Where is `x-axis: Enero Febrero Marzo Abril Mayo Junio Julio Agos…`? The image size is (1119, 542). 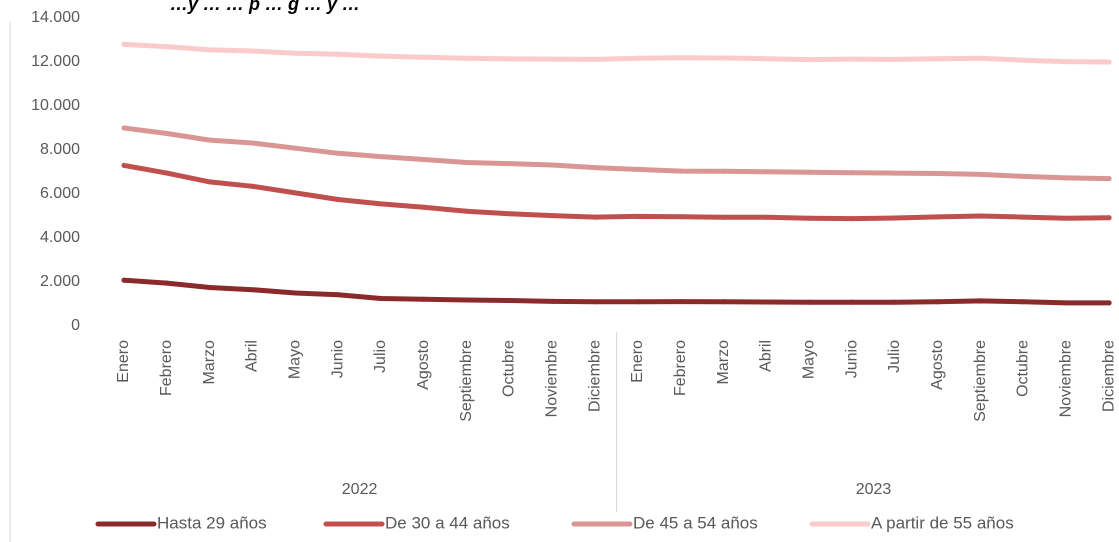 x-axis: Enero Febrero Marzo Abril Mayo Junio Julio Agos… is located at coordinates (616, 381).